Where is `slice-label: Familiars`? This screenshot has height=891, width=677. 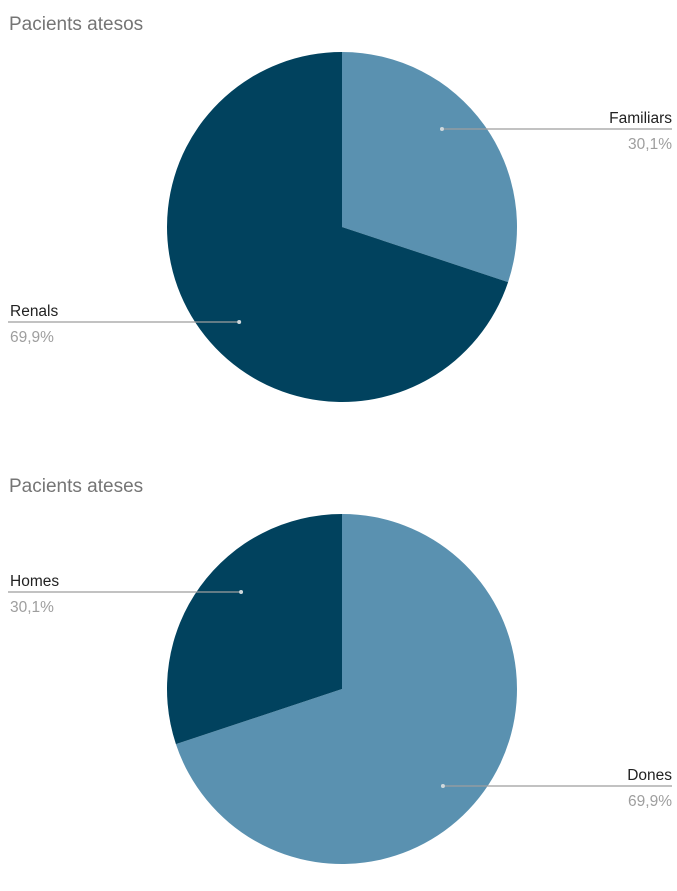
slice-label: Familiars is located at coordinates (640, 118).